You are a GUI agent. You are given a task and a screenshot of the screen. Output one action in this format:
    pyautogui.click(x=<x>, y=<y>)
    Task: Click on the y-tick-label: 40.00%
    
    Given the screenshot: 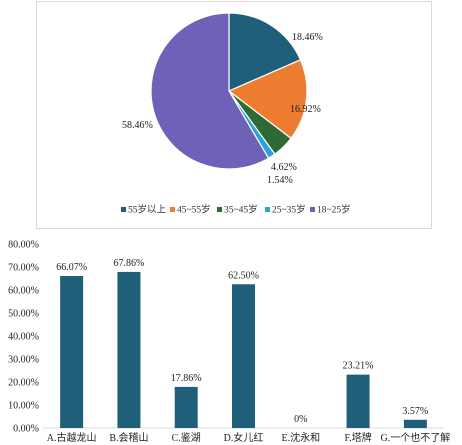 What is the action you would take?
    pyautogui.click(x=23, y=337)
    